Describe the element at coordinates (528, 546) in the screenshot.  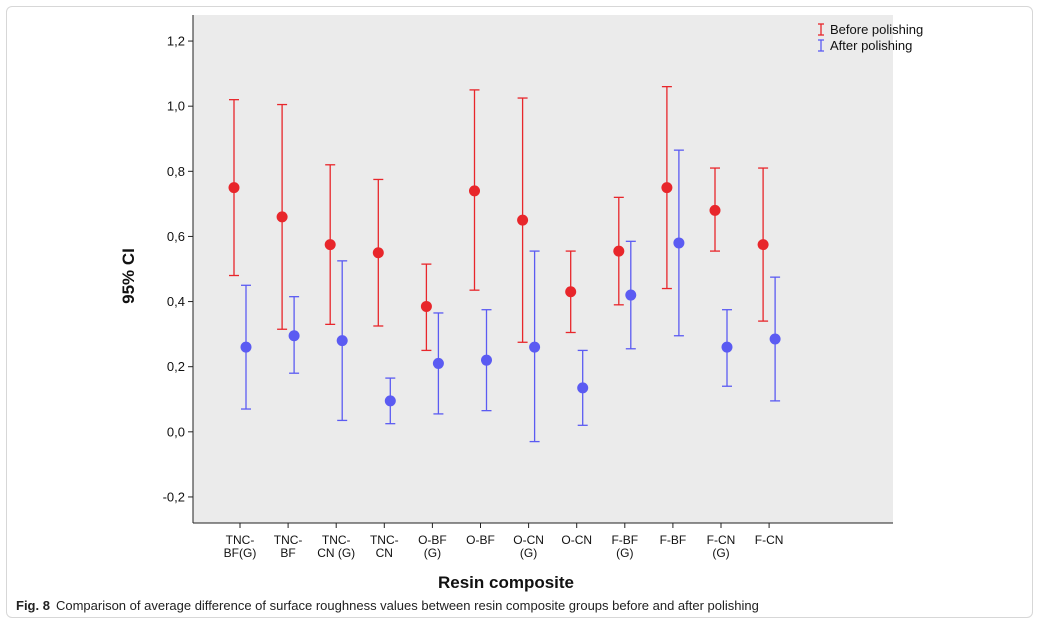
I see `x-tick-label: O-CN (G)` at that location.